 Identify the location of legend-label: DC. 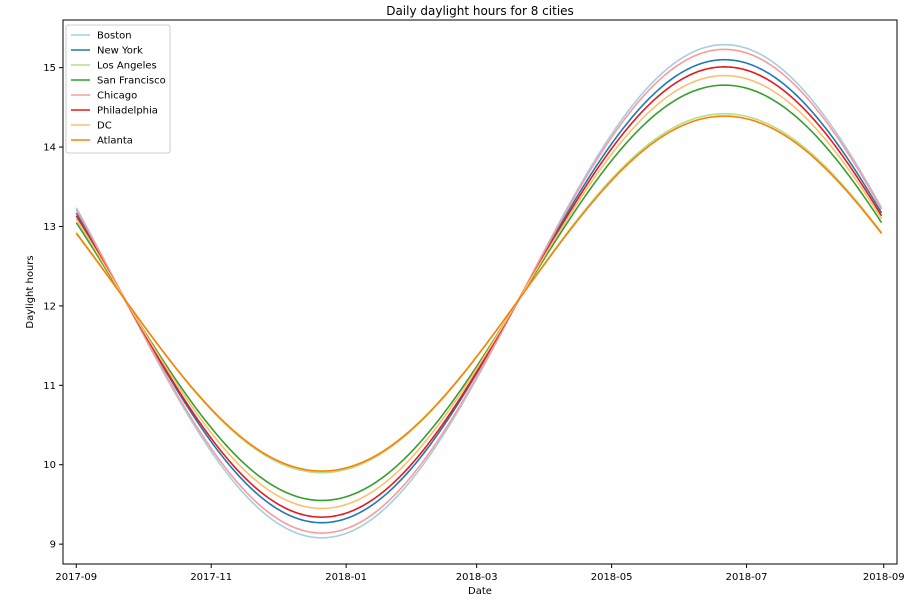
(104, 126).